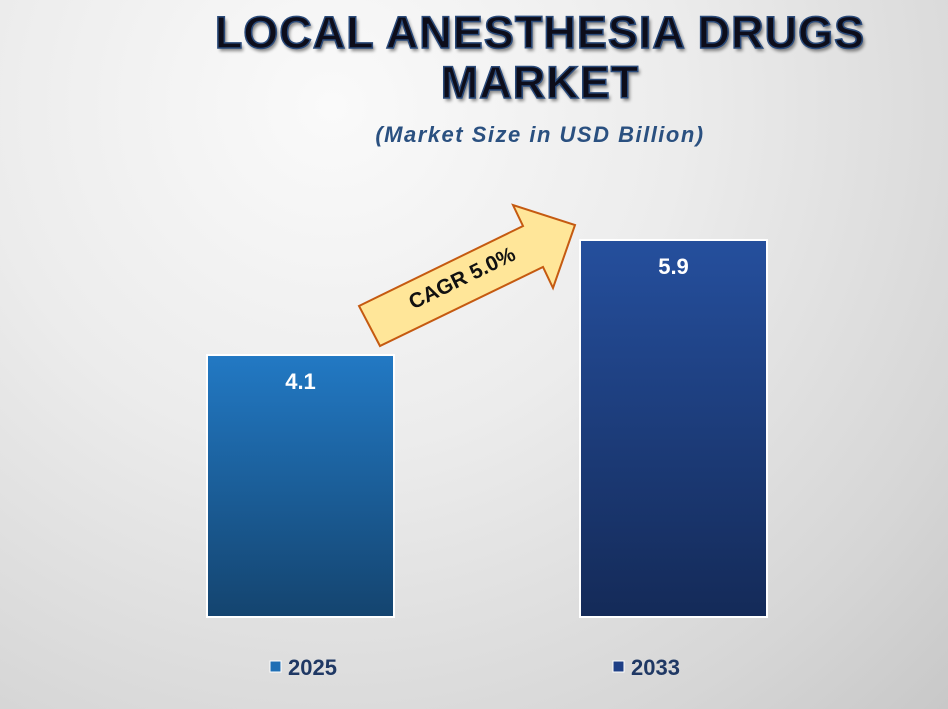 The height and width of the screenshot is (709, 948). Describe the element at coordinates (655, 667) in the screenshot. I see `legend-label: 2033` at that location.